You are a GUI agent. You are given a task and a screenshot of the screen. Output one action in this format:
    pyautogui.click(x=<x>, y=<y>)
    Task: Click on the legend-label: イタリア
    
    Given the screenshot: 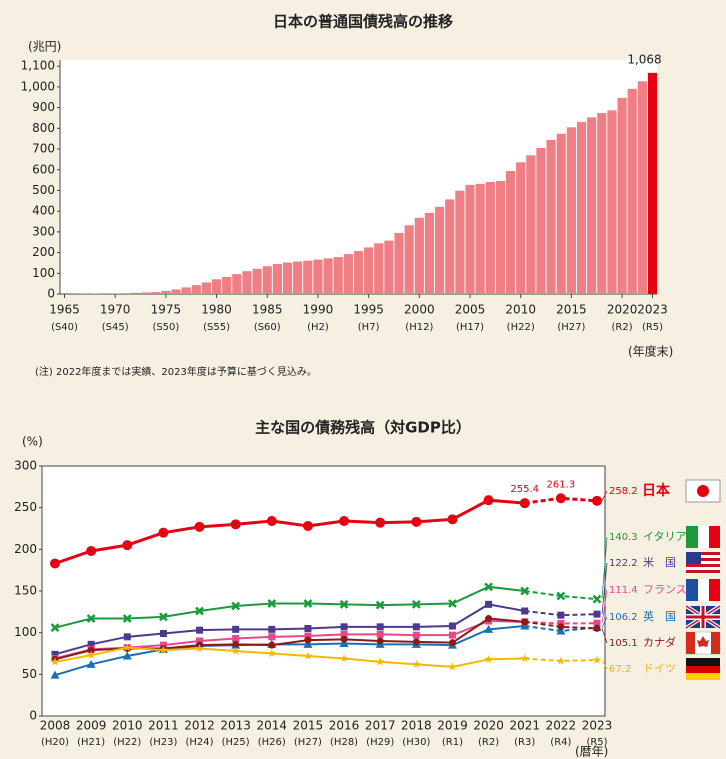 What is the action you would take?
    pyautogui.click(x=665, y=536)
    